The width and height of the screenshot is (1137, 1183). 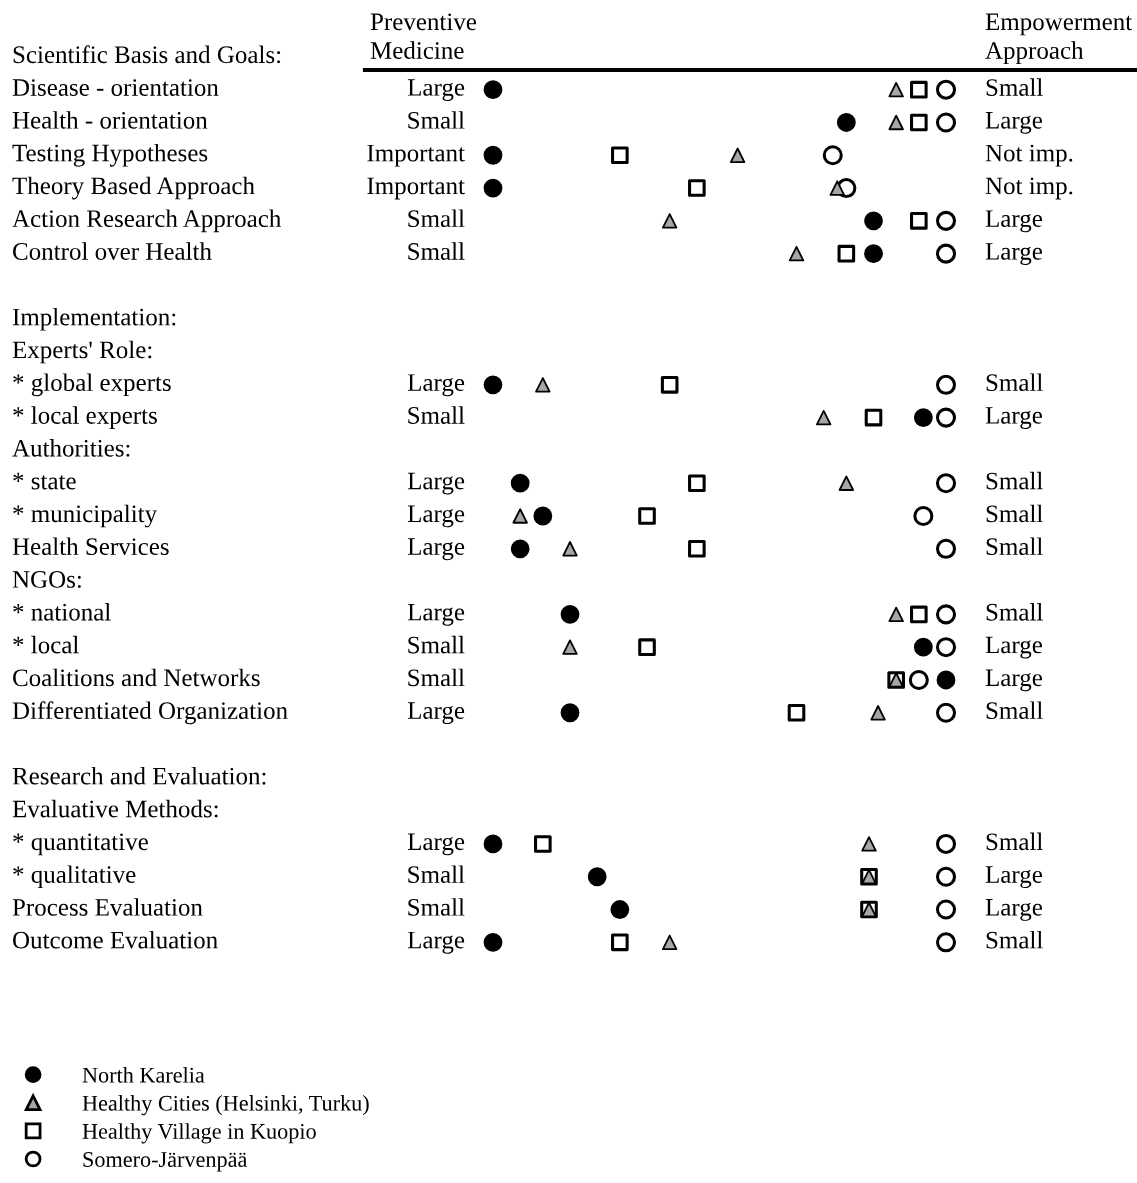 I want to click on y-tick-label: * qualitative, so click(x=74, y=877).